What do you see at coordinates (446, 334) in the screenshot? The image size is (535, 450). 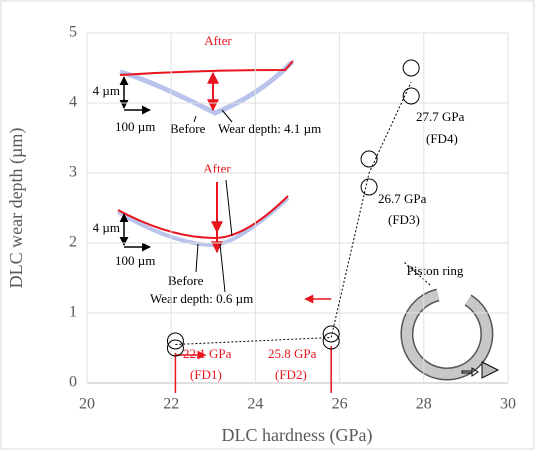 I see `ring` at bounding box center [446, 334].